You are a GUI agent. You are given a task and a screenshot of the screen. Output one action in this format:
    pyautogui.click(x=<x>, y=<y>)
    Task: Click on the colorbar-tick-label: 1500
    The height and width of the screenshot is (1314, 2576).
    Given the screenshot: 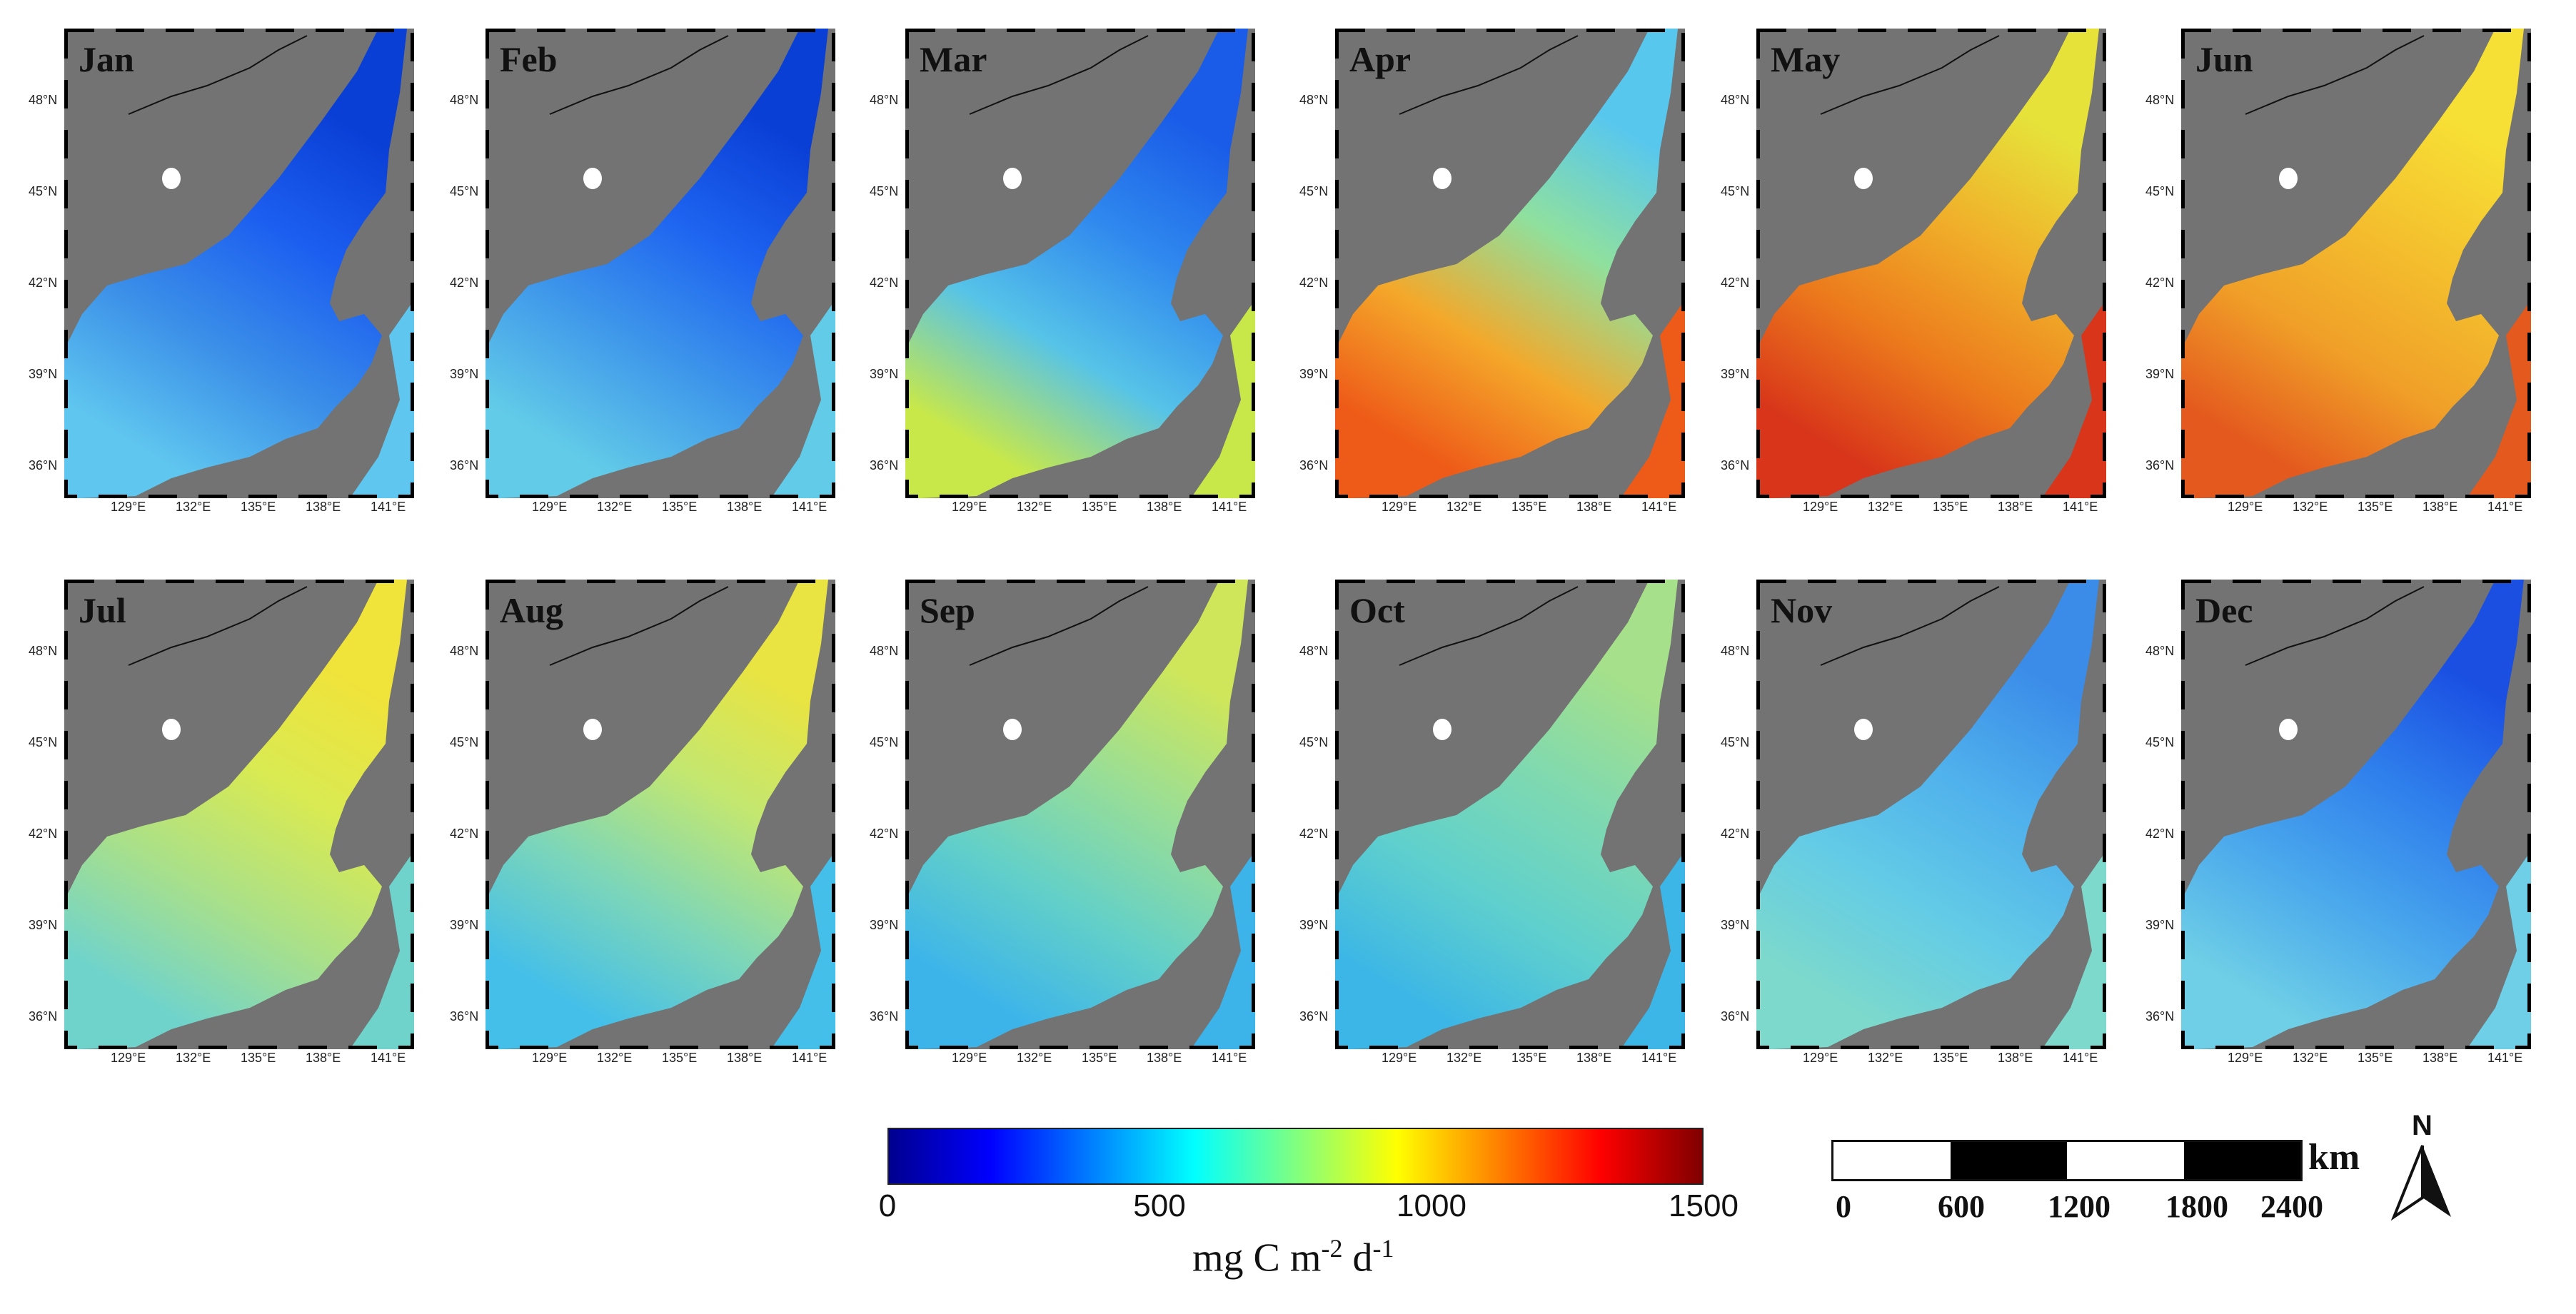 What is the action you would take?
    pyautogui.click(x=1704, y=1205)
    